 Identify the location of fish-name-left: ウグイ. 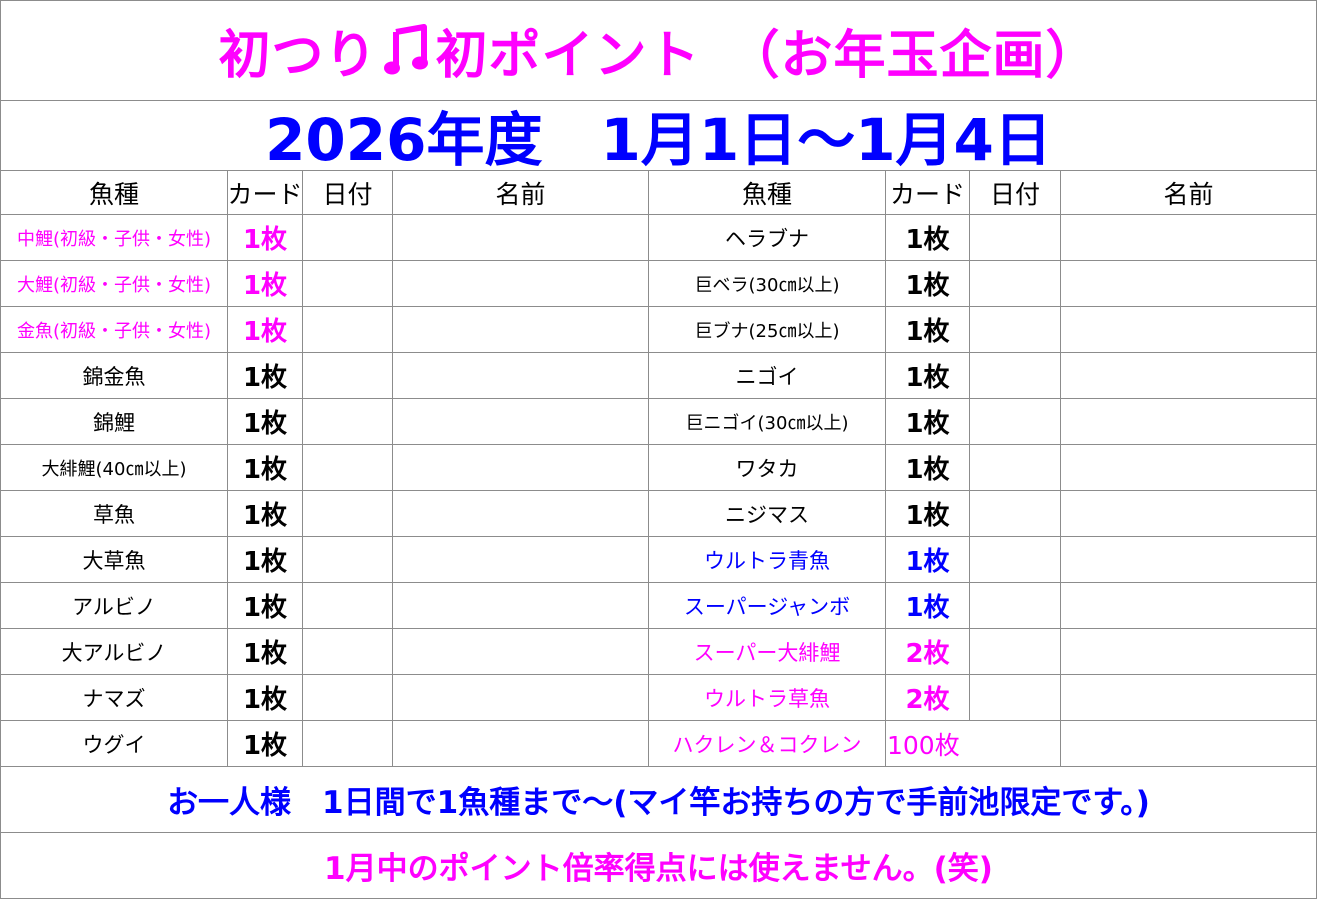
(114, 744).